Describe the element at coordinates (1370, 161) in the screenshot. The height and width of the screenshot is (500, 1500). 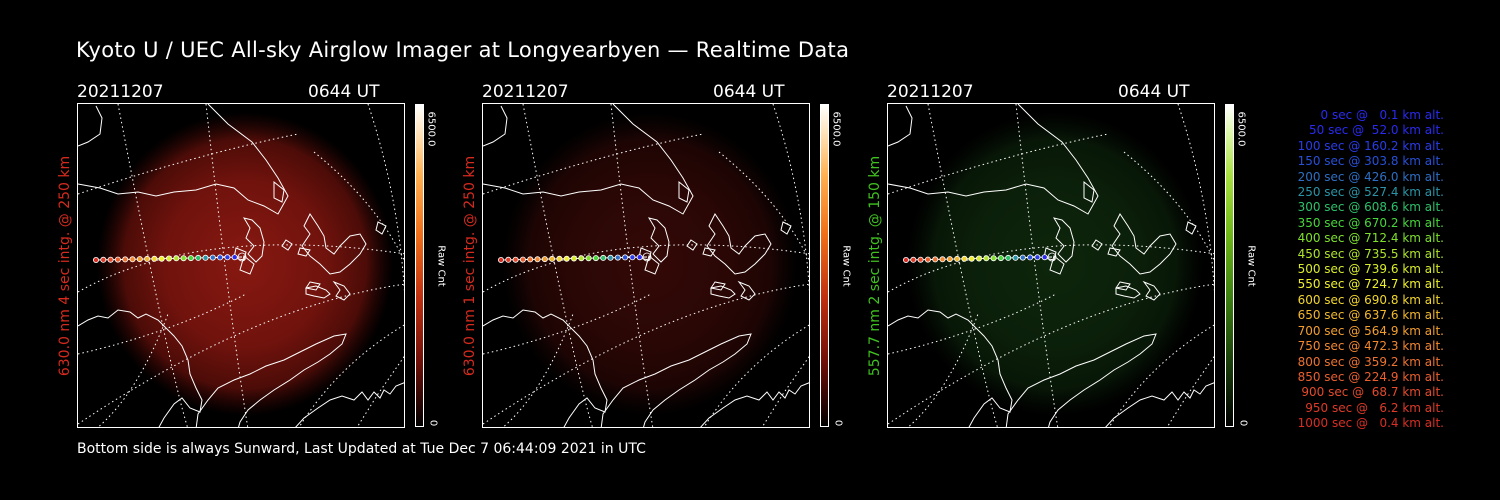
I see `legend-entry: 150 sec @ 303.8 km alt.` at that location.